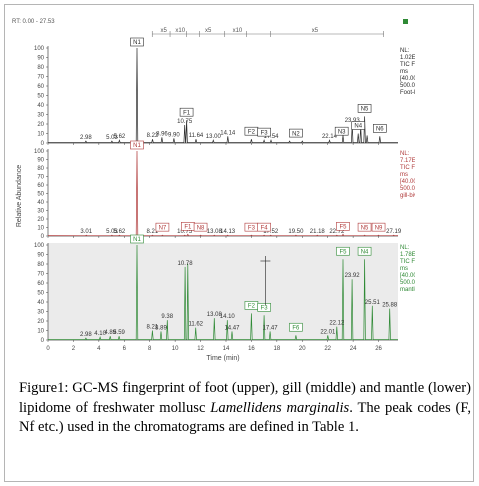 The width and height of the screenshot is (479, 486). Describe the element at coordinates (405, 21) in the screenshot. I see `corner-marker-icon` at that location.